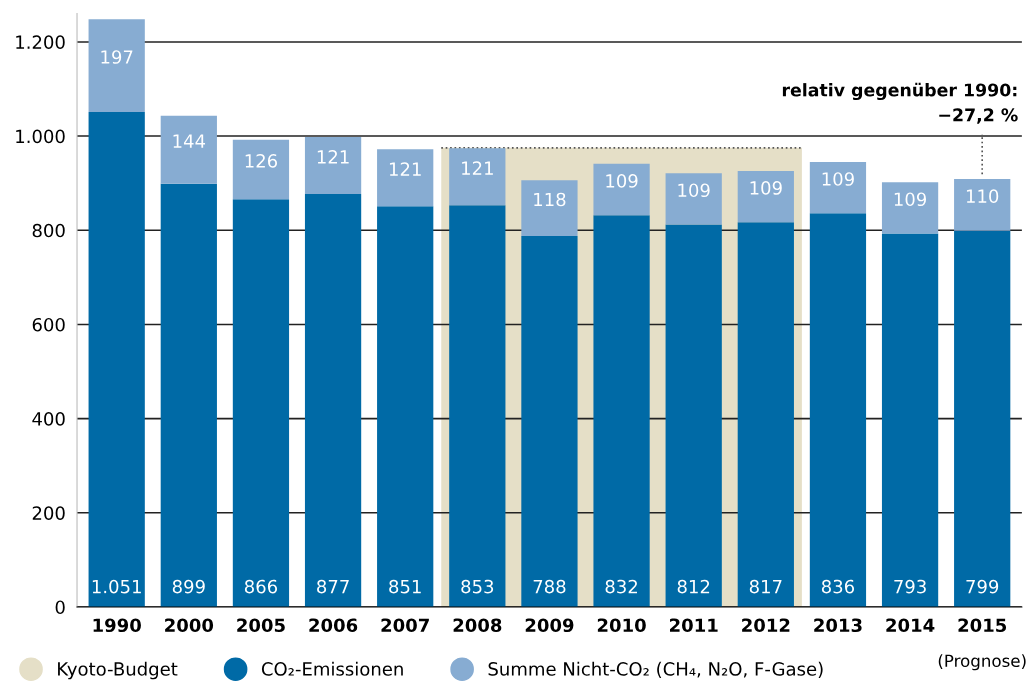 This screenshot has width=1027, height=682. What do you see at coordinates (189, 141) in the screenshot?
I see `data-label: 144` at bounding box center [189, 141].